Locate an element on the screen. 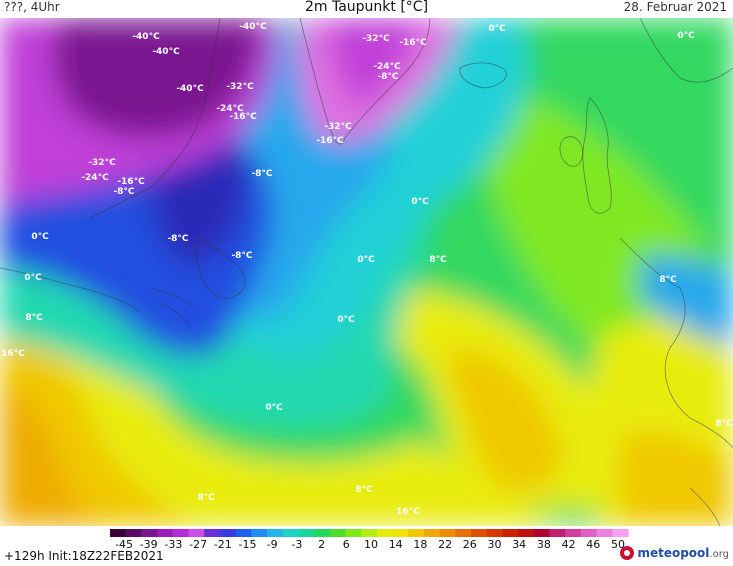 Image resolution: width=733 pixels, height=566 pixels. logo-icon is located at coordinates (627, 553).